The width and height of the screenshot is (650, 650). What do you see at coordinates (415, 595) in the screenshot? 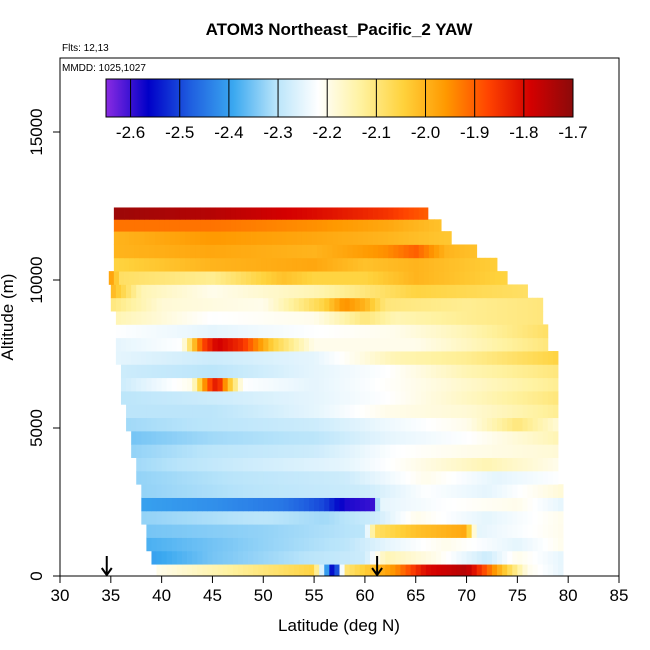
I see `x-tick-label: 65` at bounding box center [415, 595].